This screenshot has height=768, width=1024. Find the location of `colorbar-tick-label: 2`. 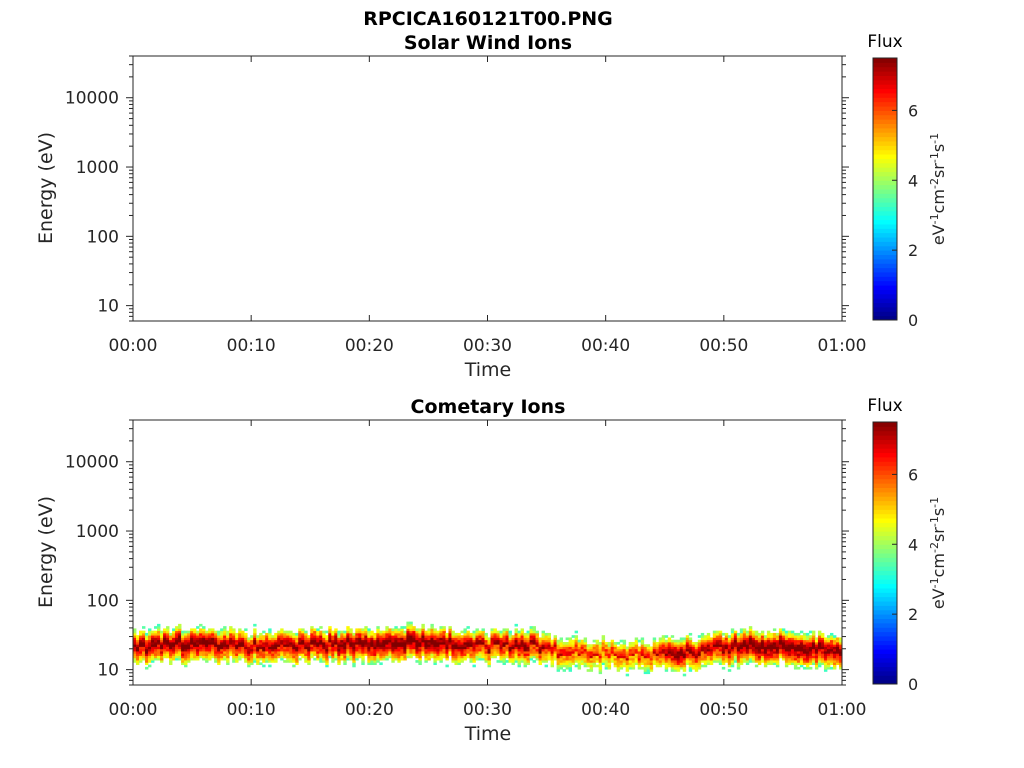

colorbar-tick-label: 2 is located at coordinates (913, 250).